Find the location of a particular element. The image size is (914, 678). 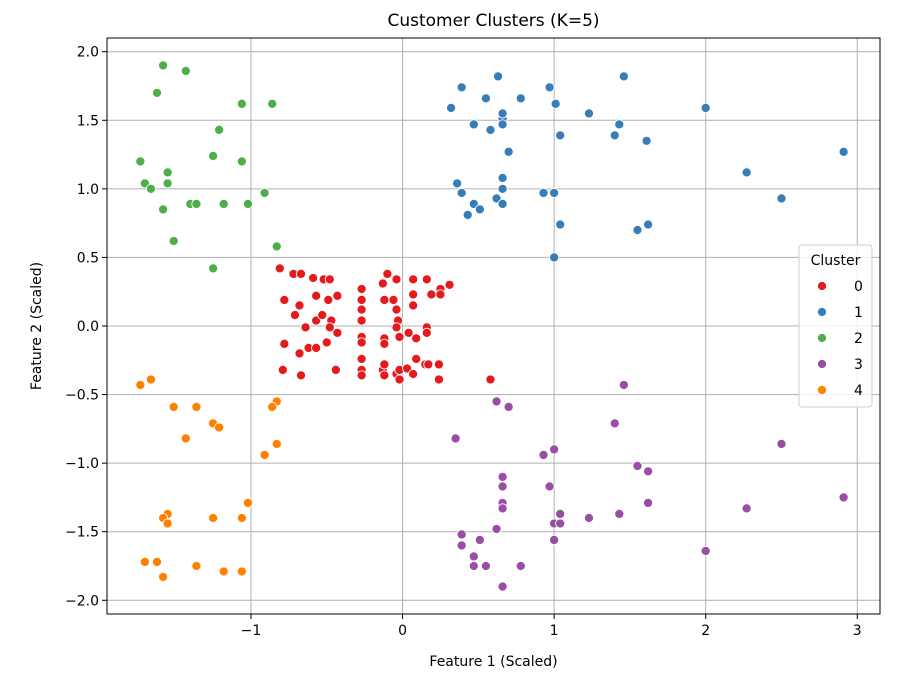

x-tick-label: 1 is located at coordinates (554, 631).